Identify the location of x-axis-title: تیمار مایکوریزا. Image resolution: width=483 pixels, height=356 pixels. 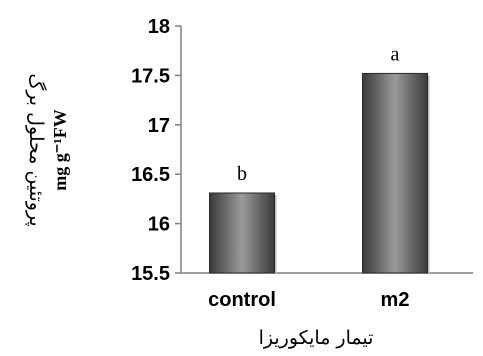
(316, 338).